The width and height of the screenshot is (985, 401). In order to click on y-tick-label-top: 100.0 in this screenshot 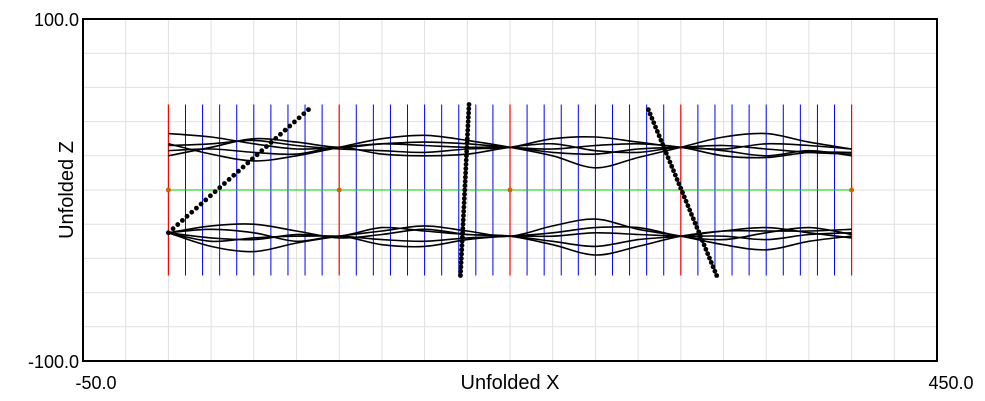, I will do `click(56, 20)`.